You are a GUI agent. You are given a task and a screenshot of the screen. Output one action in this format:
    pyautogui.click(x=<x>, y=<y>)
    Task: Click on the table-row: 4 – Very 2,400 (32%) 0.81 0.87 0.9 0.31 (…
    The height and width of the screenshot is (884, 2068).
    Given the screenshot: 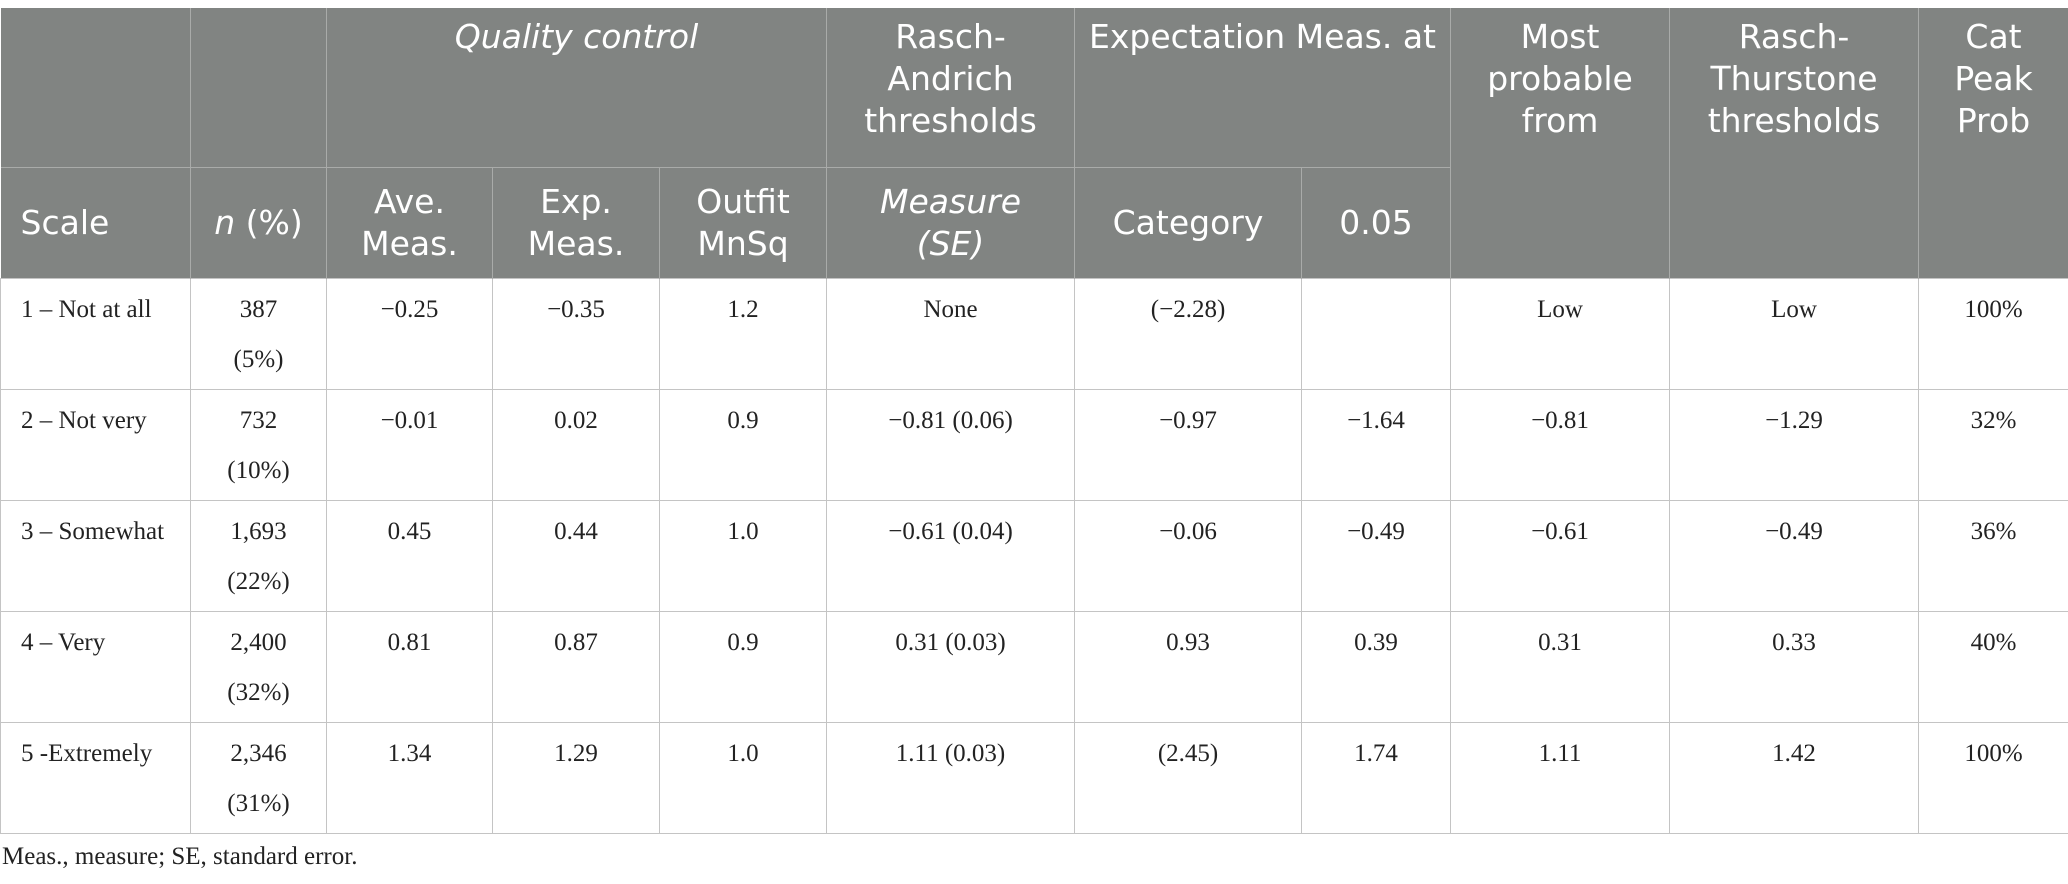 What is the action you would take?
    pyautogui.click(x=1034, y=667)
    